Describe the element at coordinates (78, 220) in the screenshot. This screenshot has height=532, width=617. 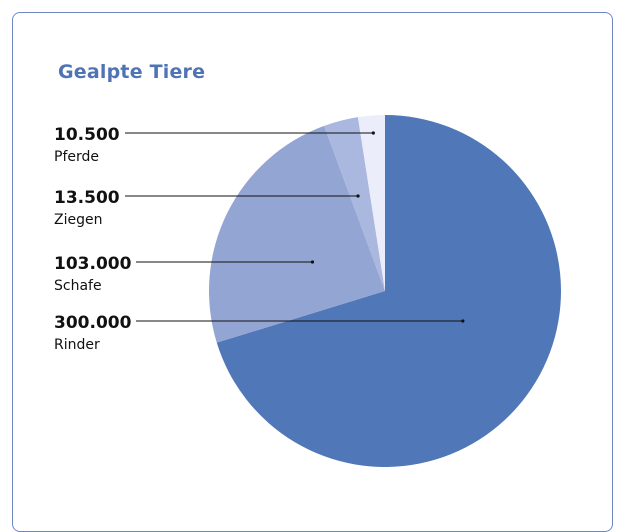
I see `slice-name-label: Ziegen` at that location.